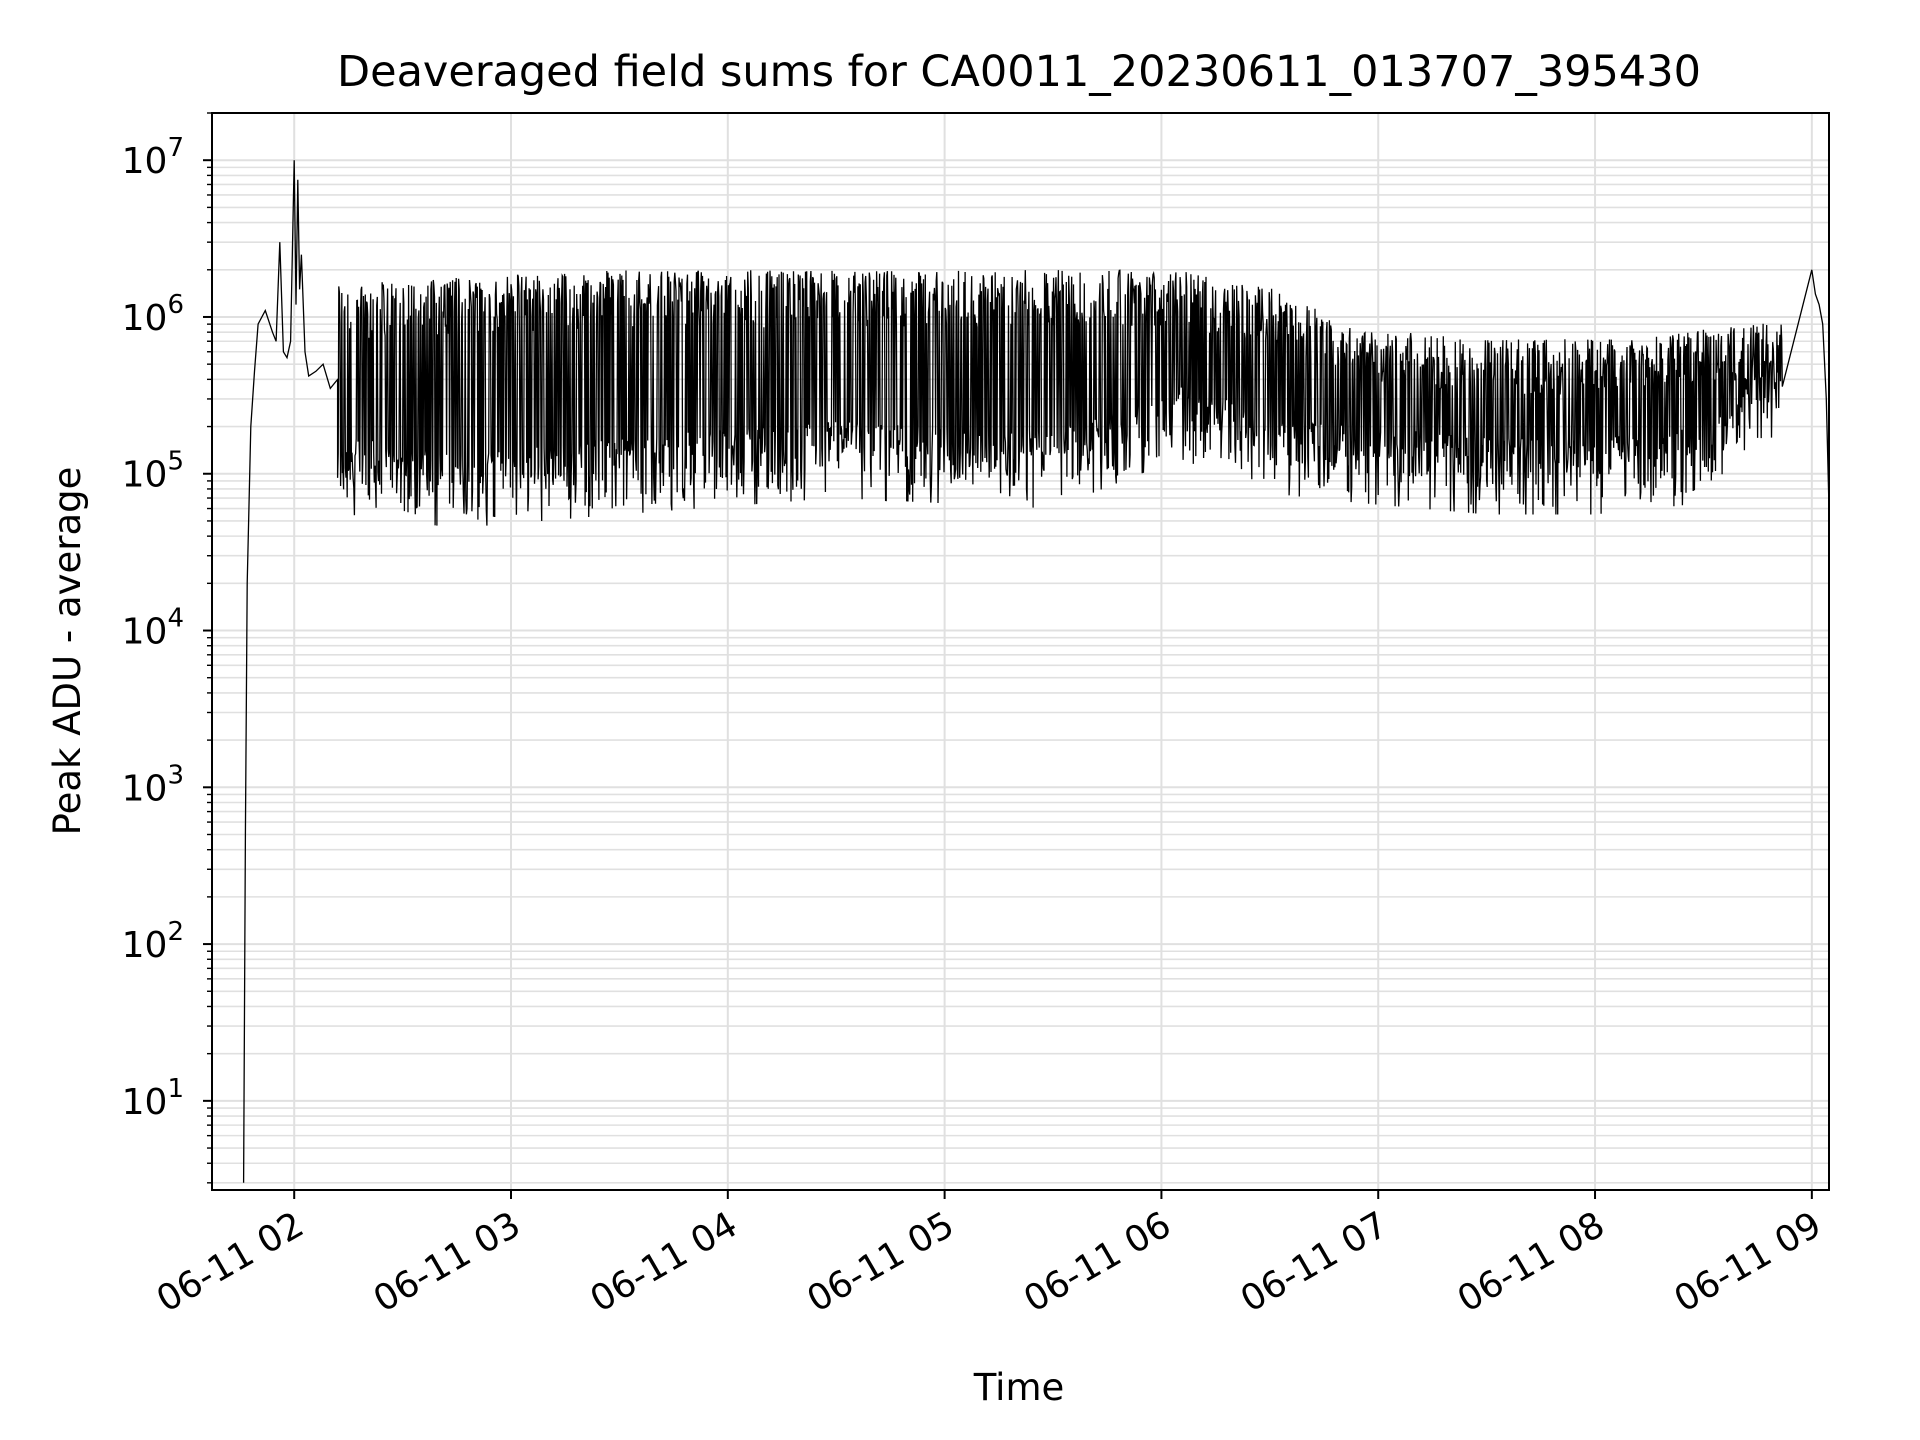  I want to click on y-axis-label: Peak ADU - average, so click(67, 651).